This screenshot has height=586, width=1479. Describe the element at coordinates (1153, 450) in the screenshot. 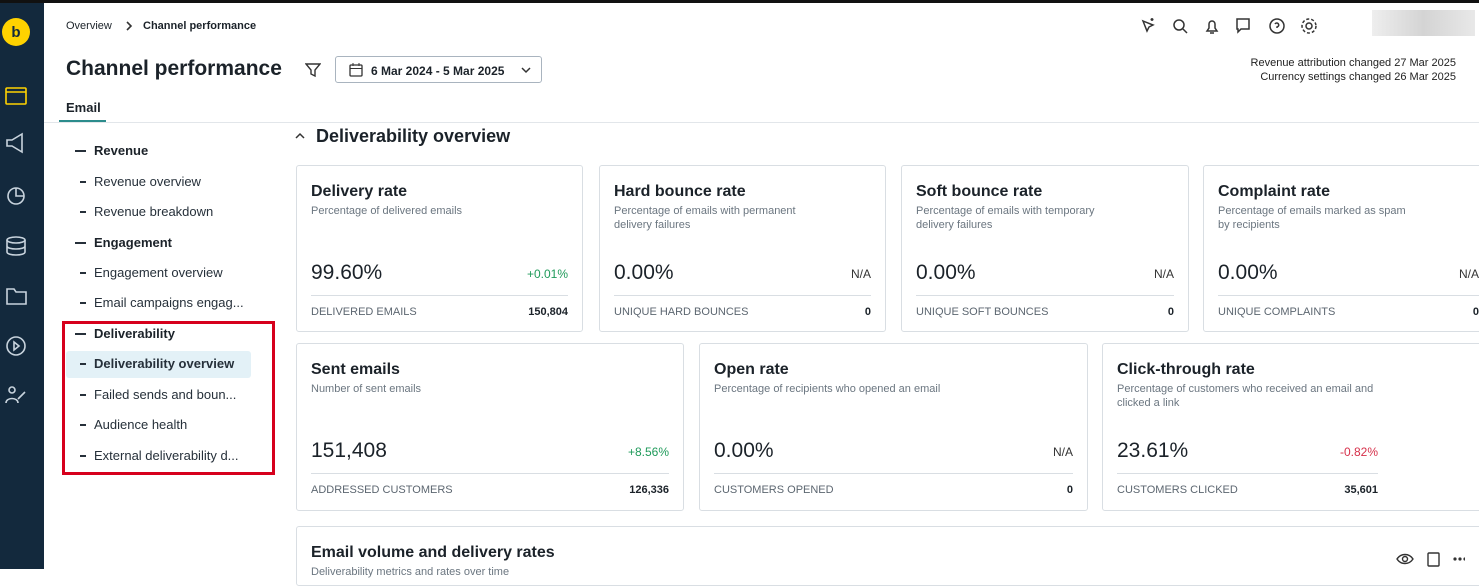

I see `card-value: 23.61%` at that location.